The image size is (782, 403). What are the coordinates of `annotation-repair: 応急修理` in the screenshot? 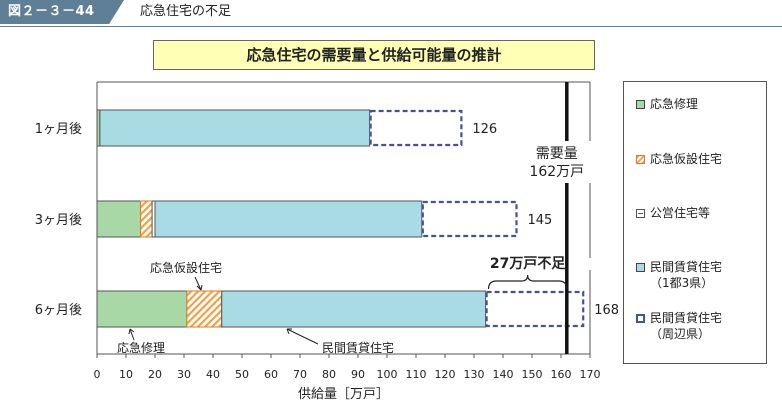 It's located at (141, 347).